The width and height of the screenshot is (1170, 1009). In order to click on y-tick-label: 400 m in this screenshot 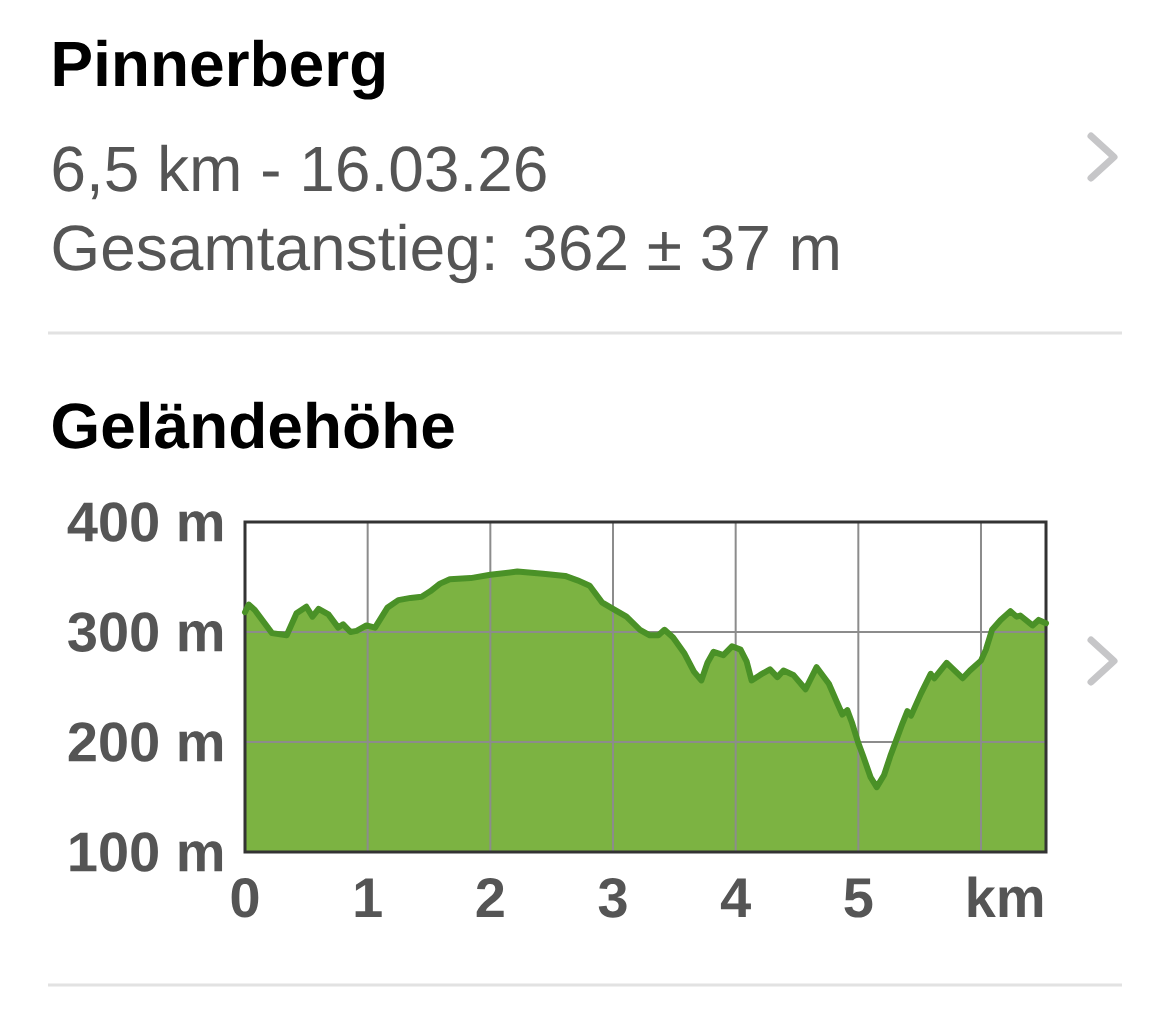, I will do `click(145, 522)`.